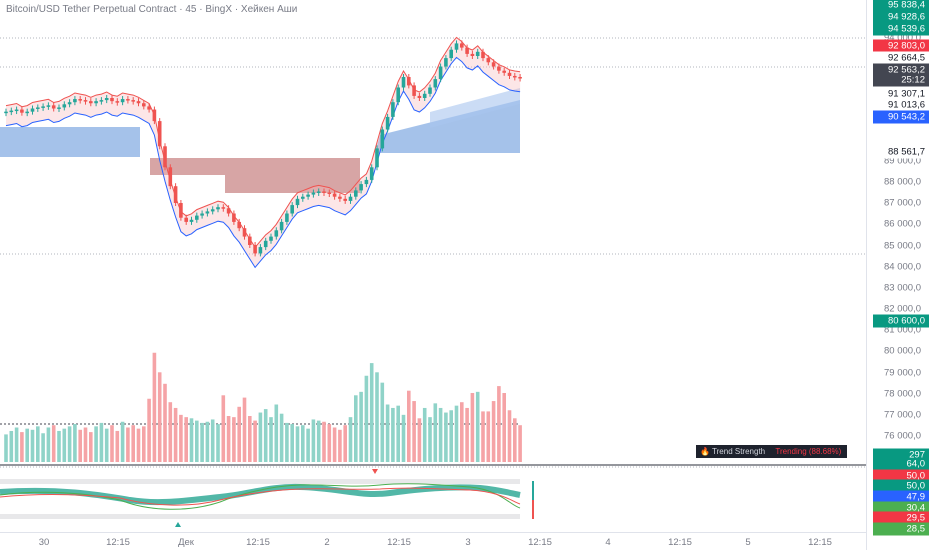 The width and height of the screenshot is (932, 551). What do you see at coordinates (901, 6) in the screenshot?
I see `price-tag: 95 838,4` at bounding box center [901, 6].